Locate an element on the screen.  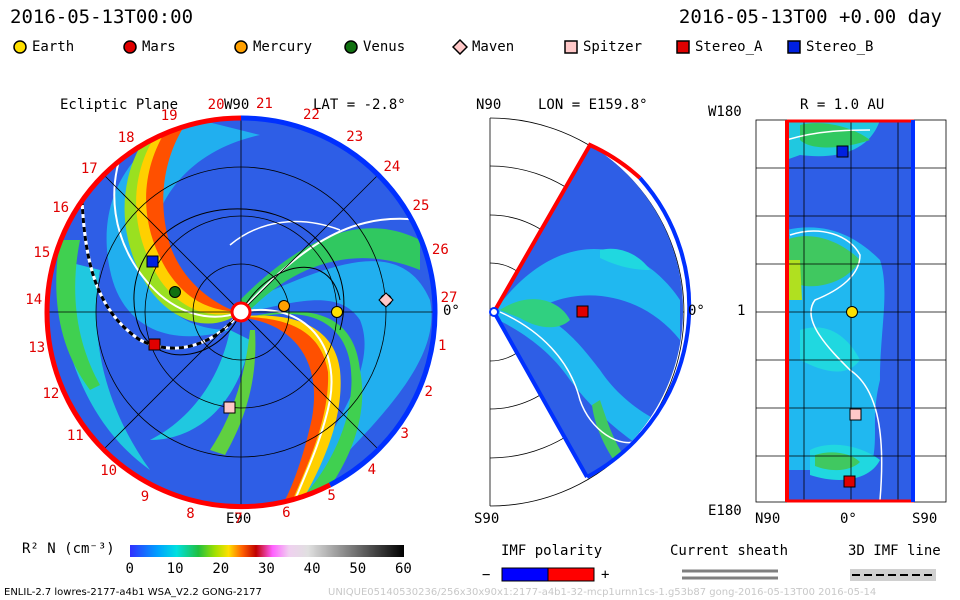
colorbar-tick-label: 20 is located at coordinates (221, 569).